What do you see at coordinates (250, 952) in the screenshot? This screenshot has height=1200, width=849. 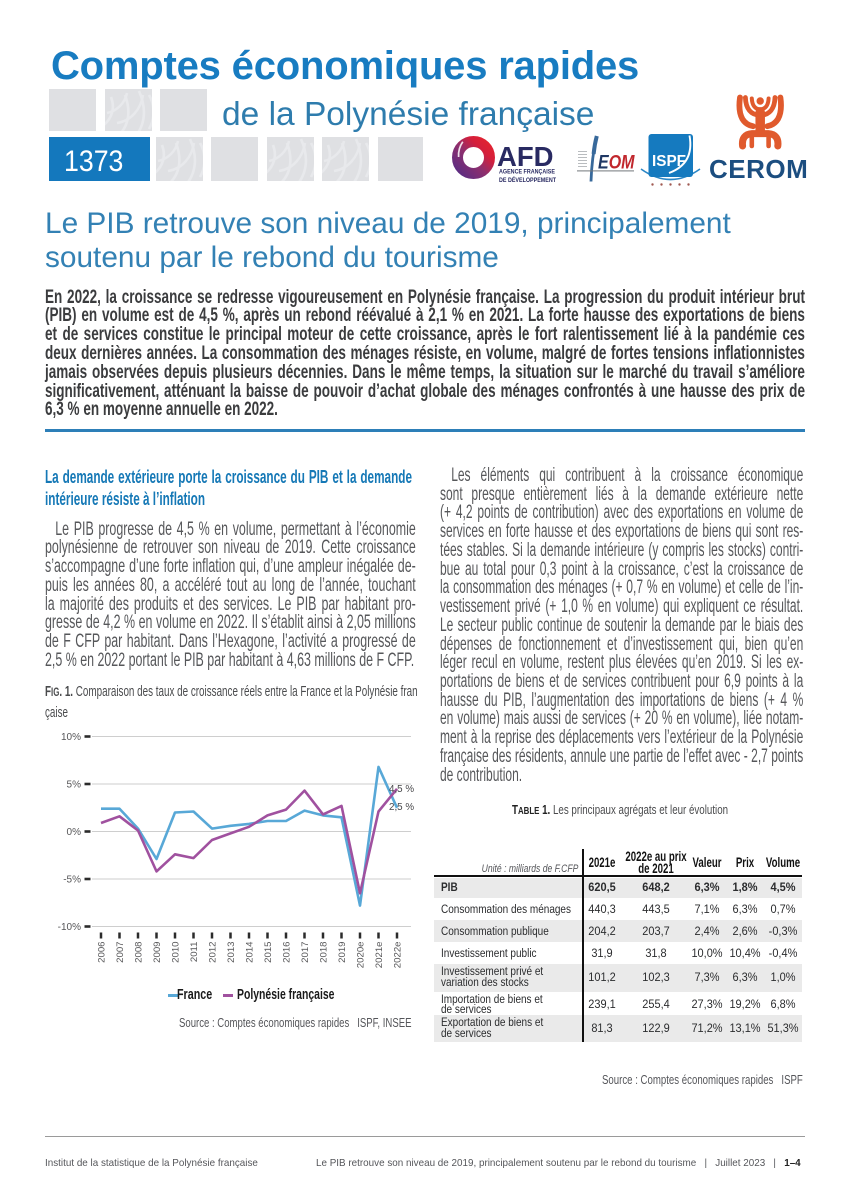 I see `svg-text: 2014` at bounding box center [250, 952].